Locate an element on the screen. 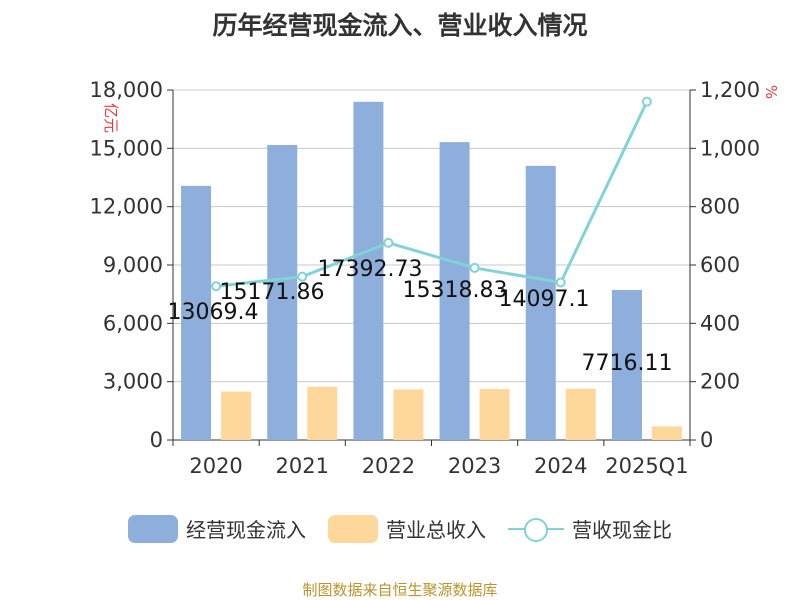  y-left-tick-label: 12,000 is located at coordinates (126, 207).